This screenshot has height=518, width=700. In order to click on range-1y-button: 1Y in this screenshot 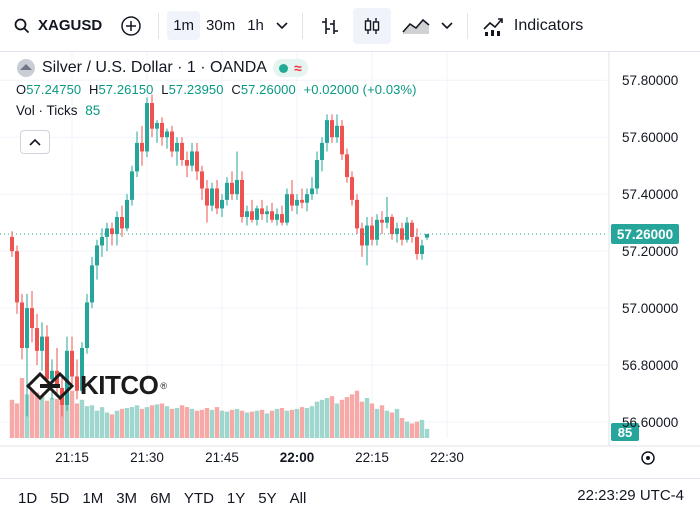, I will do `click(236, 498)`.